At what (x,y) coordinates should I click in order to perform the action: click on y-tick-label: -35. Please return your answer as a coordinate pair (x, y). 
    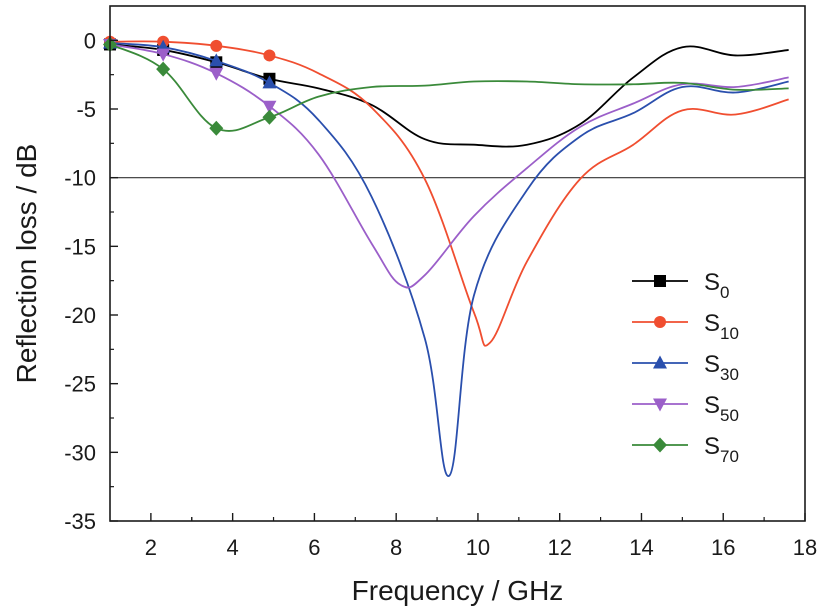
    Looking at the image, I should click on (80, 521).